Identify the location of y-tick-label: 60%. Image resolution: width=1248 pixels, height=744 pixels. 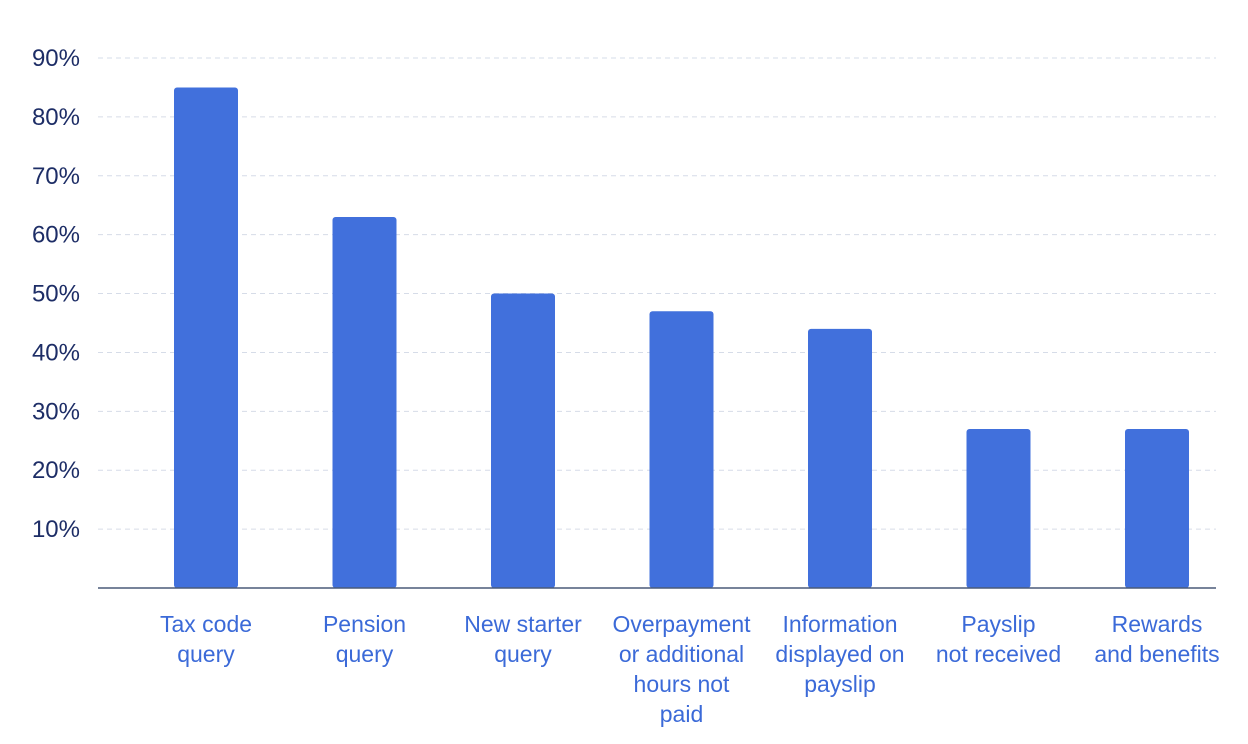
(56, 235).